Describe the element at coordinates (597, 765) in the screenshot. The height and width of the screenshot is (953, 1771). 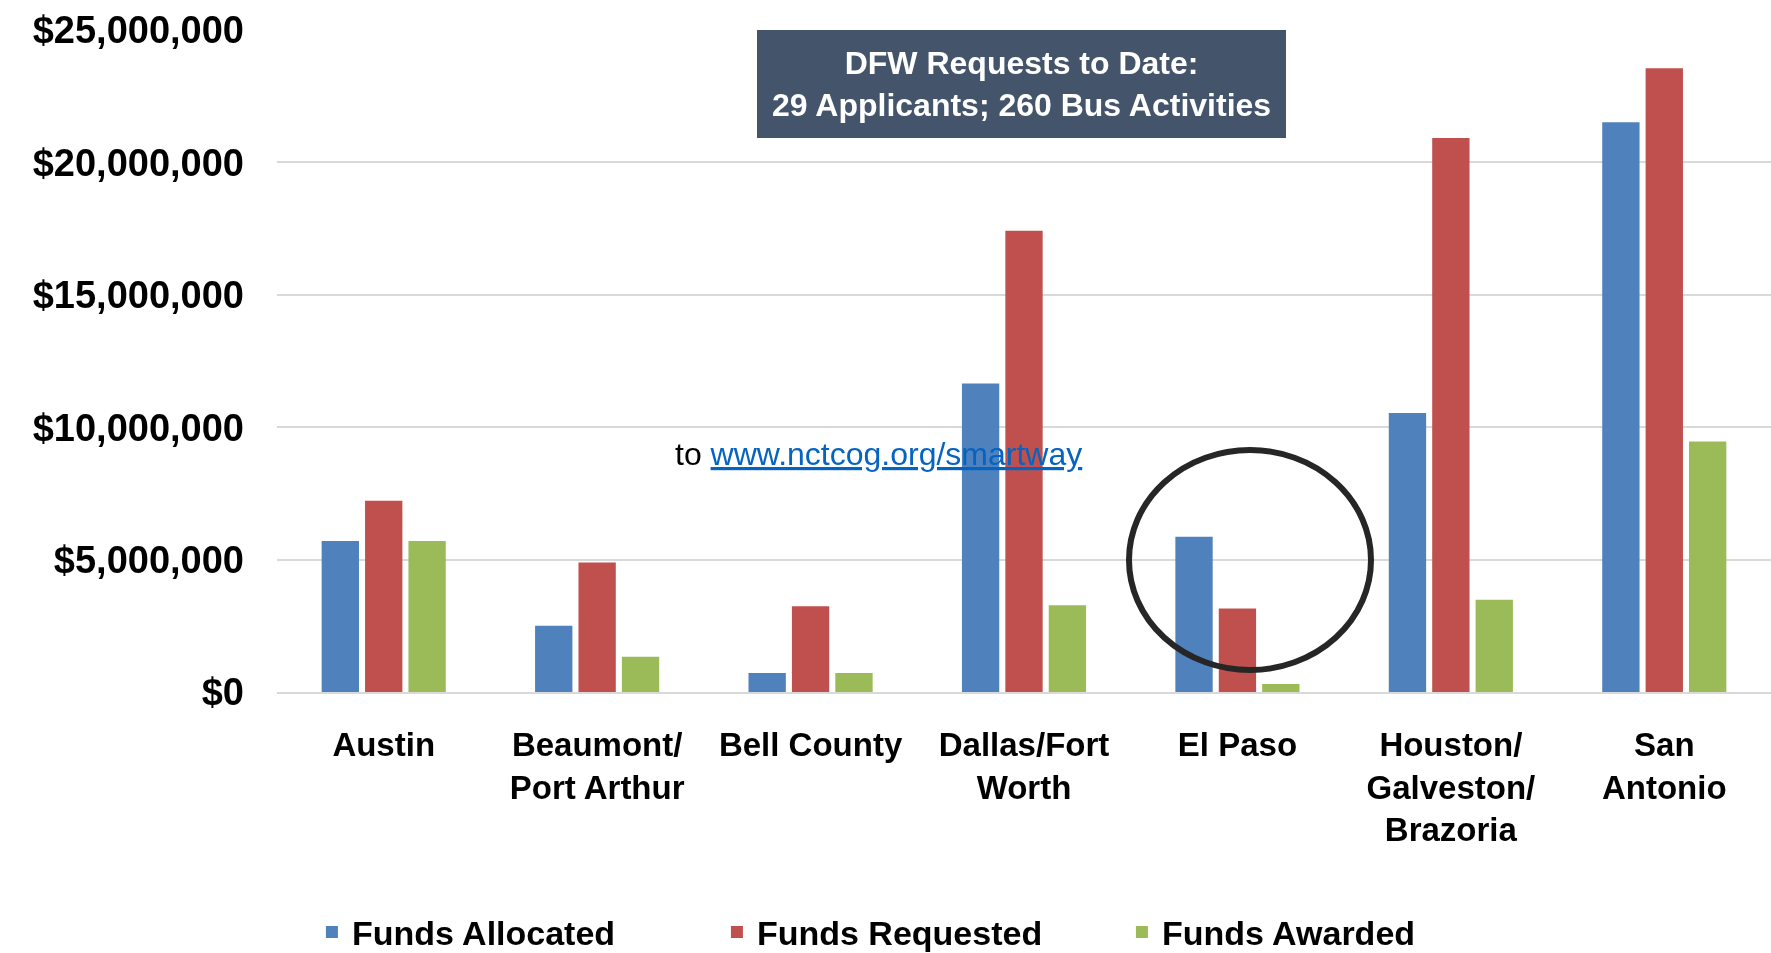
I see `x-tick-label: Beaumont/ Port Arthur` at that location.